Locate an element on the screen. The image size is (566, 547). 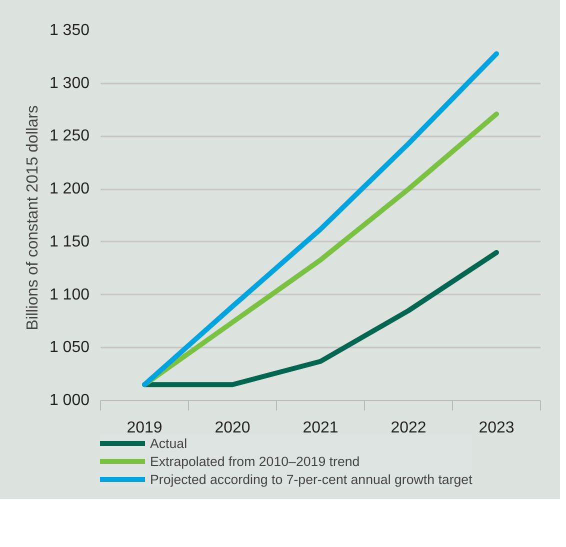
legend-label: Extrapolated from 2010–2019 trend is located at coordinates (255, 461).